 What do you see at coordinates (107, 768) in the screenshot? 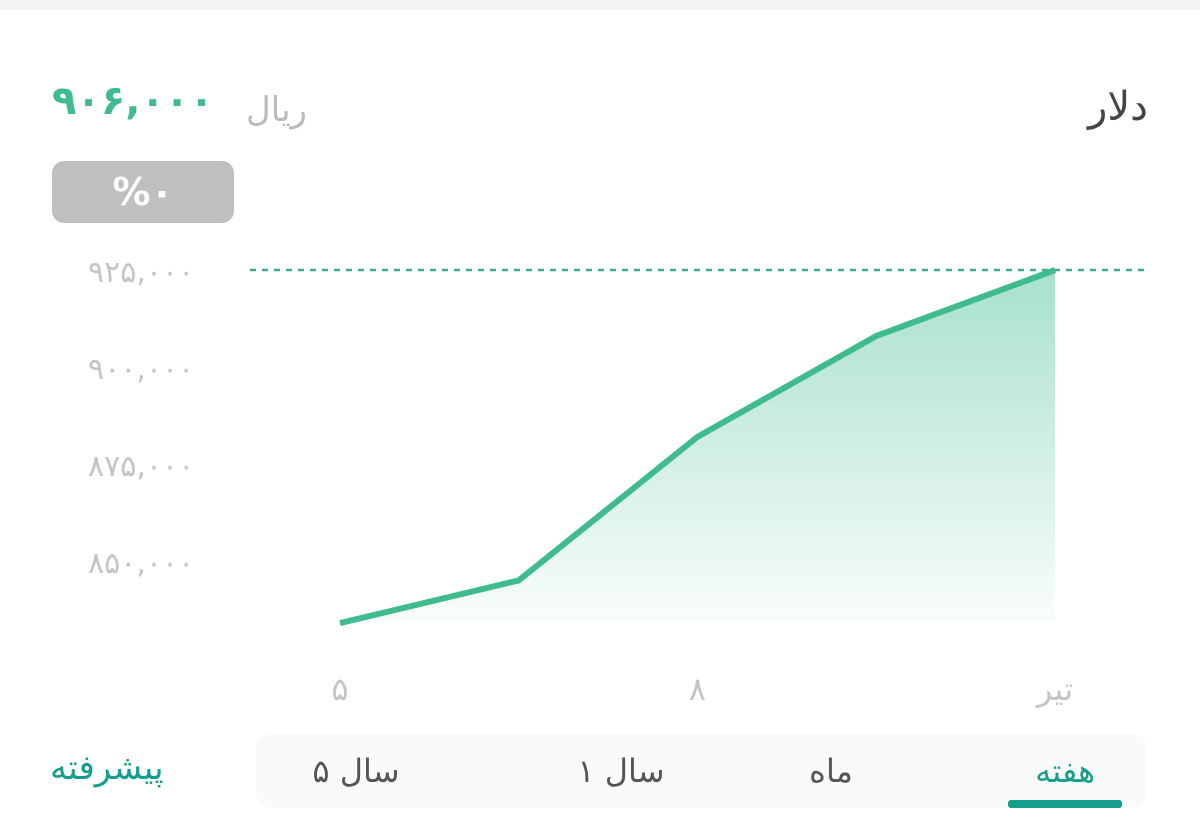
I see `advanced-link: پیشرفته` at bounding box center [107, 768].